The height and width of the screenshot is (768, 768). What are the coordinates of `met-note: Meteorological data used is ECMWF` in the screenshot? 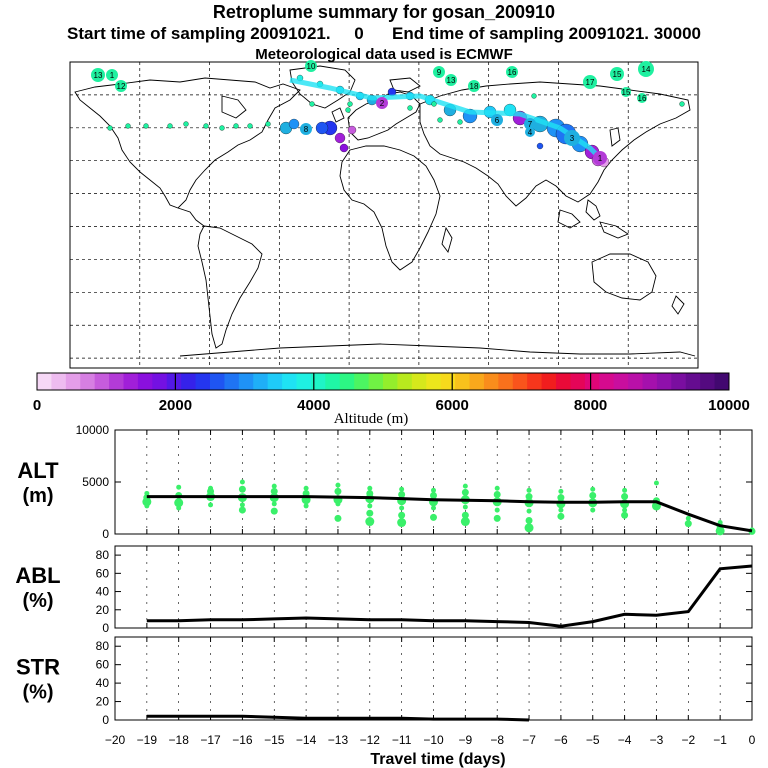 It's located at (384, 54).